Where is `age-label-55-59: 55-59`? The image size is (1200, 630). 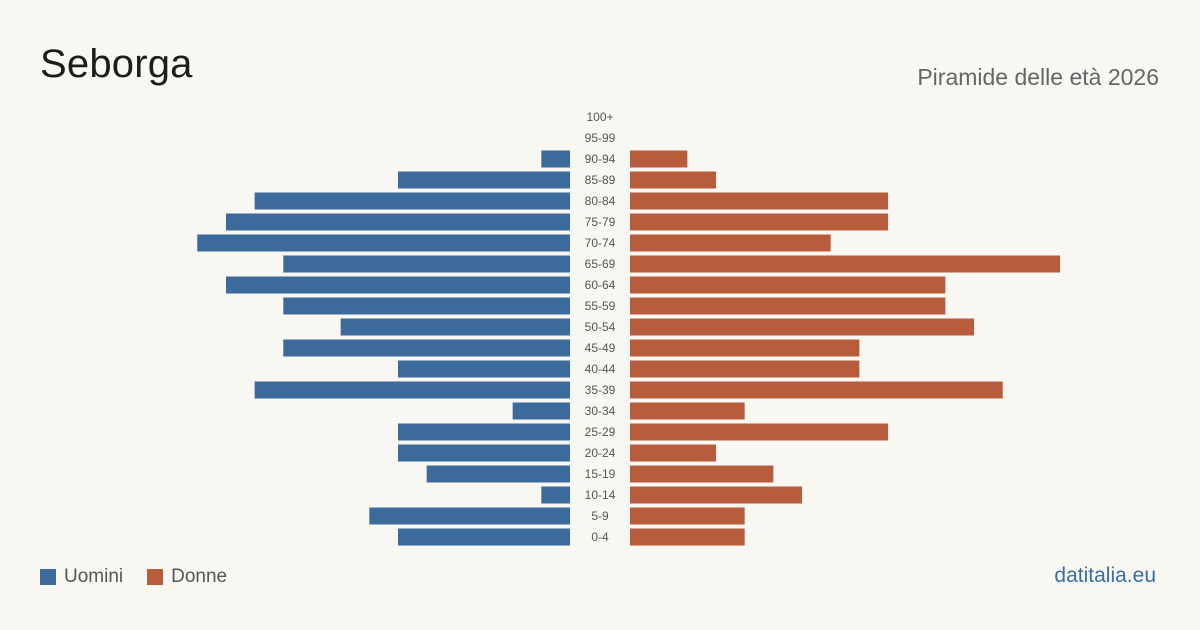
age-label-55-59: 55-59 is located at coordinates (600, 306).